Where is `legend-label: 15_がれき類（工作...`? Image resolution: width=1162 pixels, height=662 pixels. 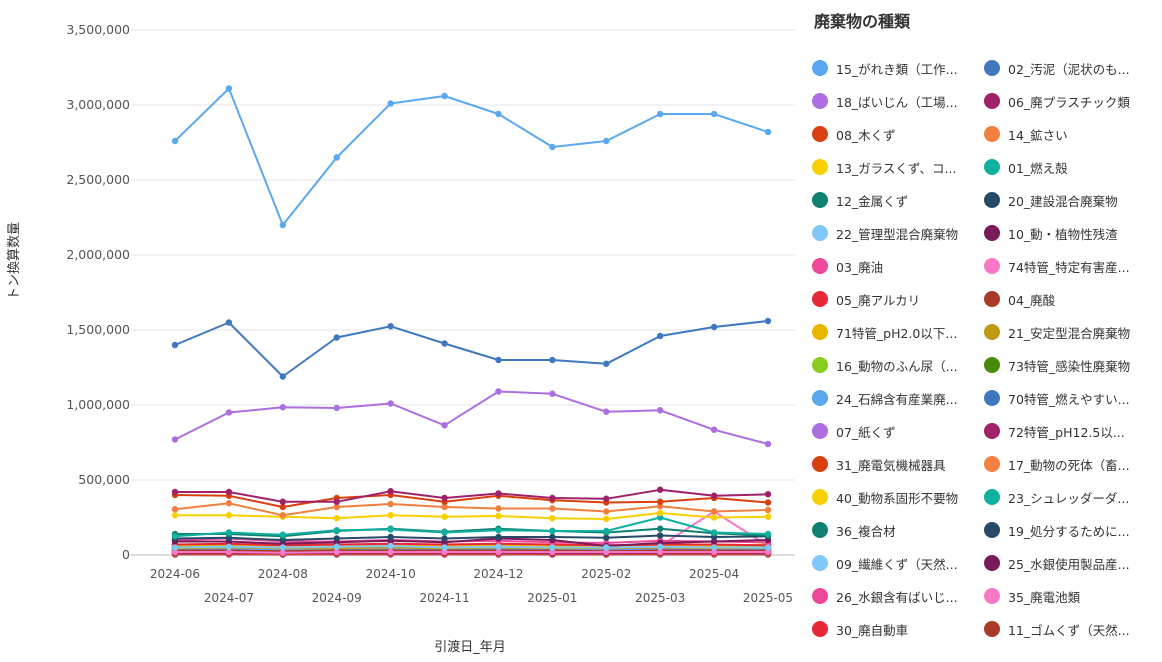
legend-label: 15_がれき類（工作... is located at coordinates (897, 69).